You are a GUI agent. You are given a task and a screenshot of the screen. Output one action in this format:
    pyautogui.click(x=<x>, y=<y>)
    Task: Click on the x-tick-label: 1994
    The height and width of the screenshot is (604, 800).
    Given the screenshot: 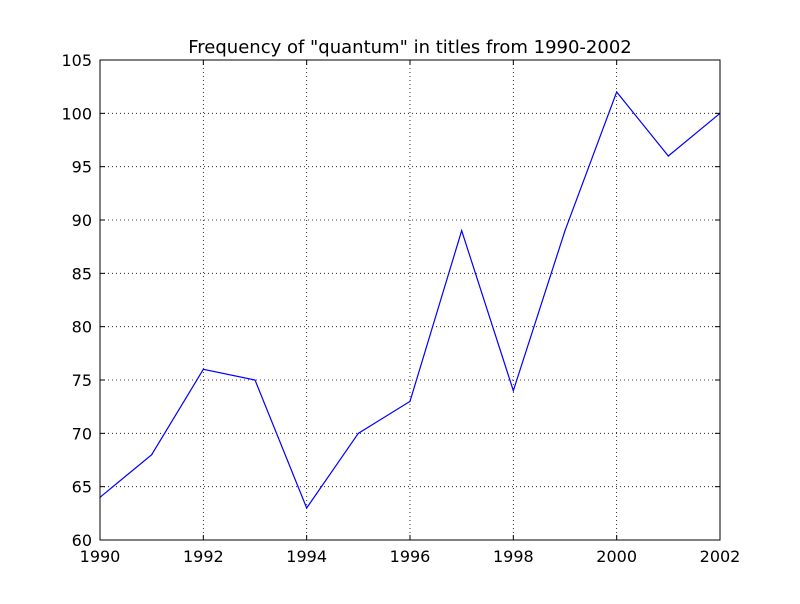 What is the action you would take?
    pyautogui.click(x=306, y=556)
    